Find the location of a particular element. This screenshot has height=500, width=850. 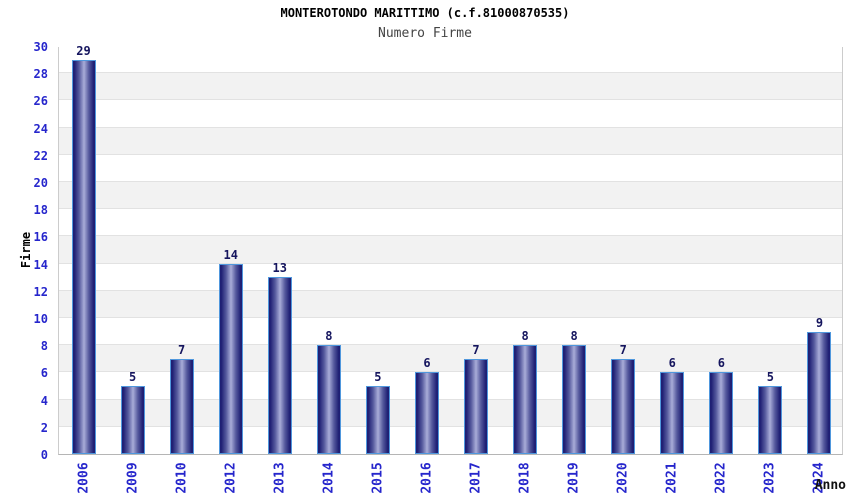

x-tick-label: 2022 is located at coordinates (721, 478).